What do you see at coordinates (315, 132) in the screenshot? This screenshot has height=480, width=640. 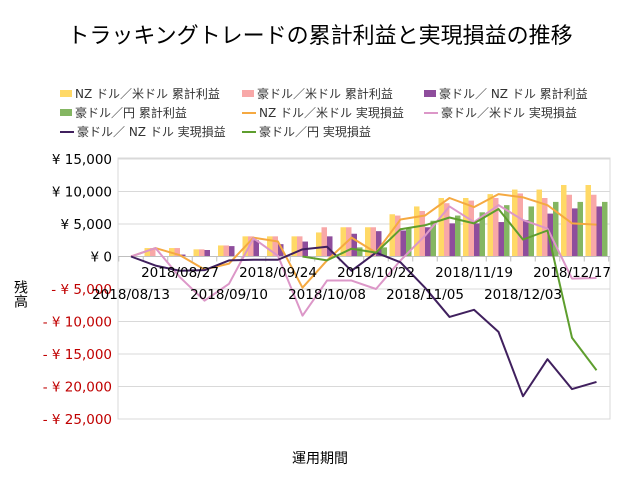 I see `legend-label: 豪ドル／円 実現損益` at bounding box center [315, 132].